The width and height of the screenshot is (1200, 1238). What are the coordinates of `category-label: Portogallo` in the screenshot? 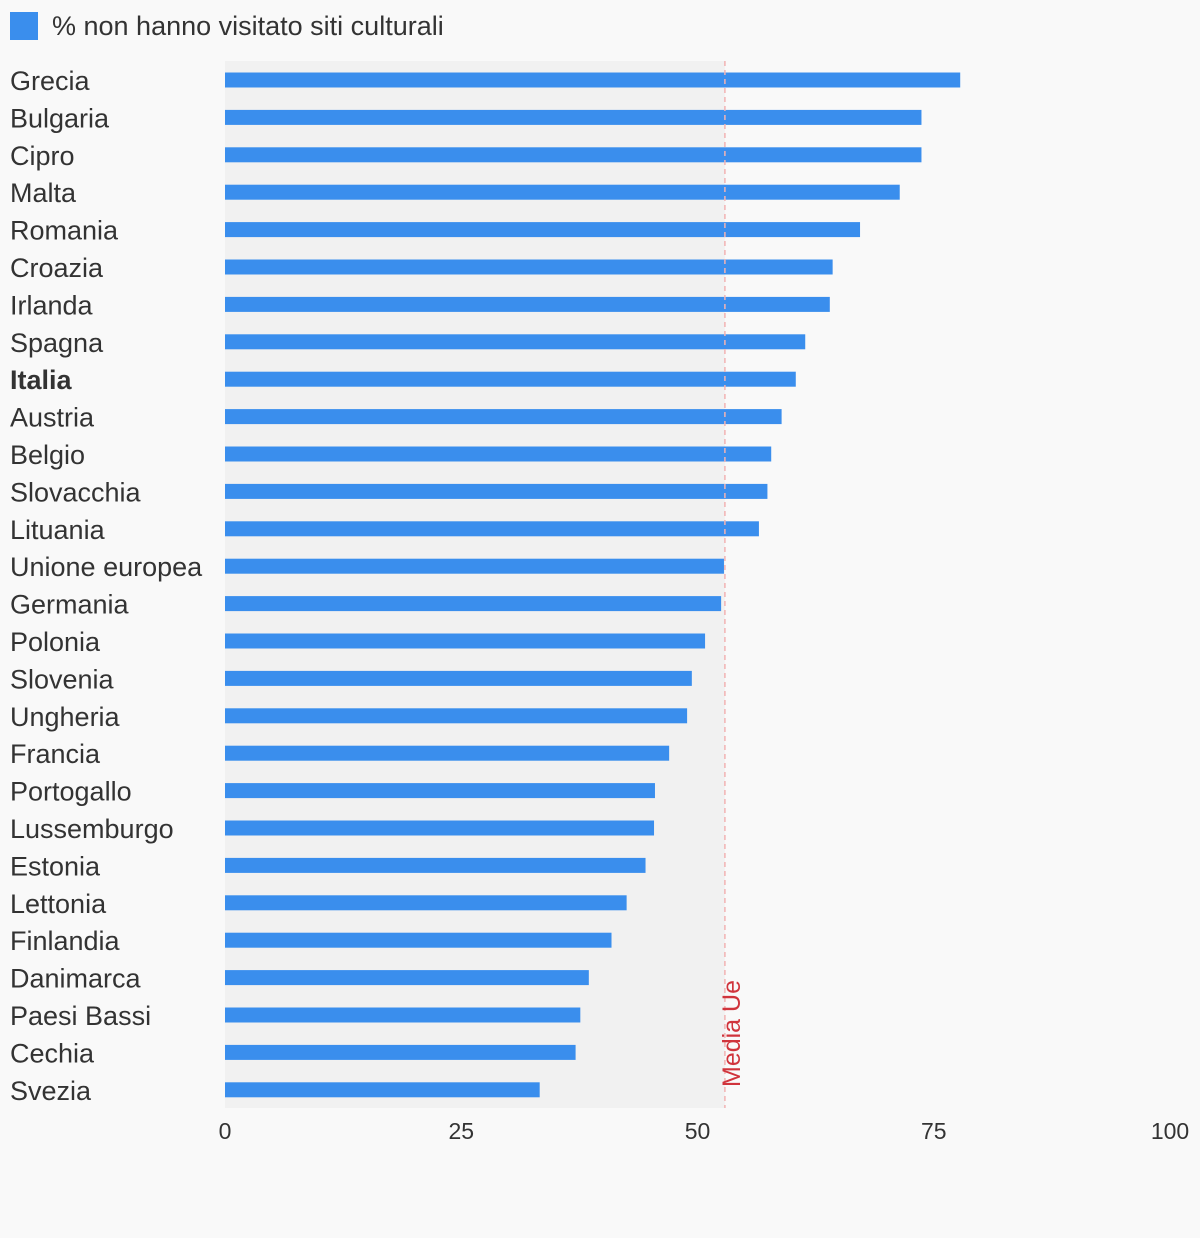 It's located at (71, 792).